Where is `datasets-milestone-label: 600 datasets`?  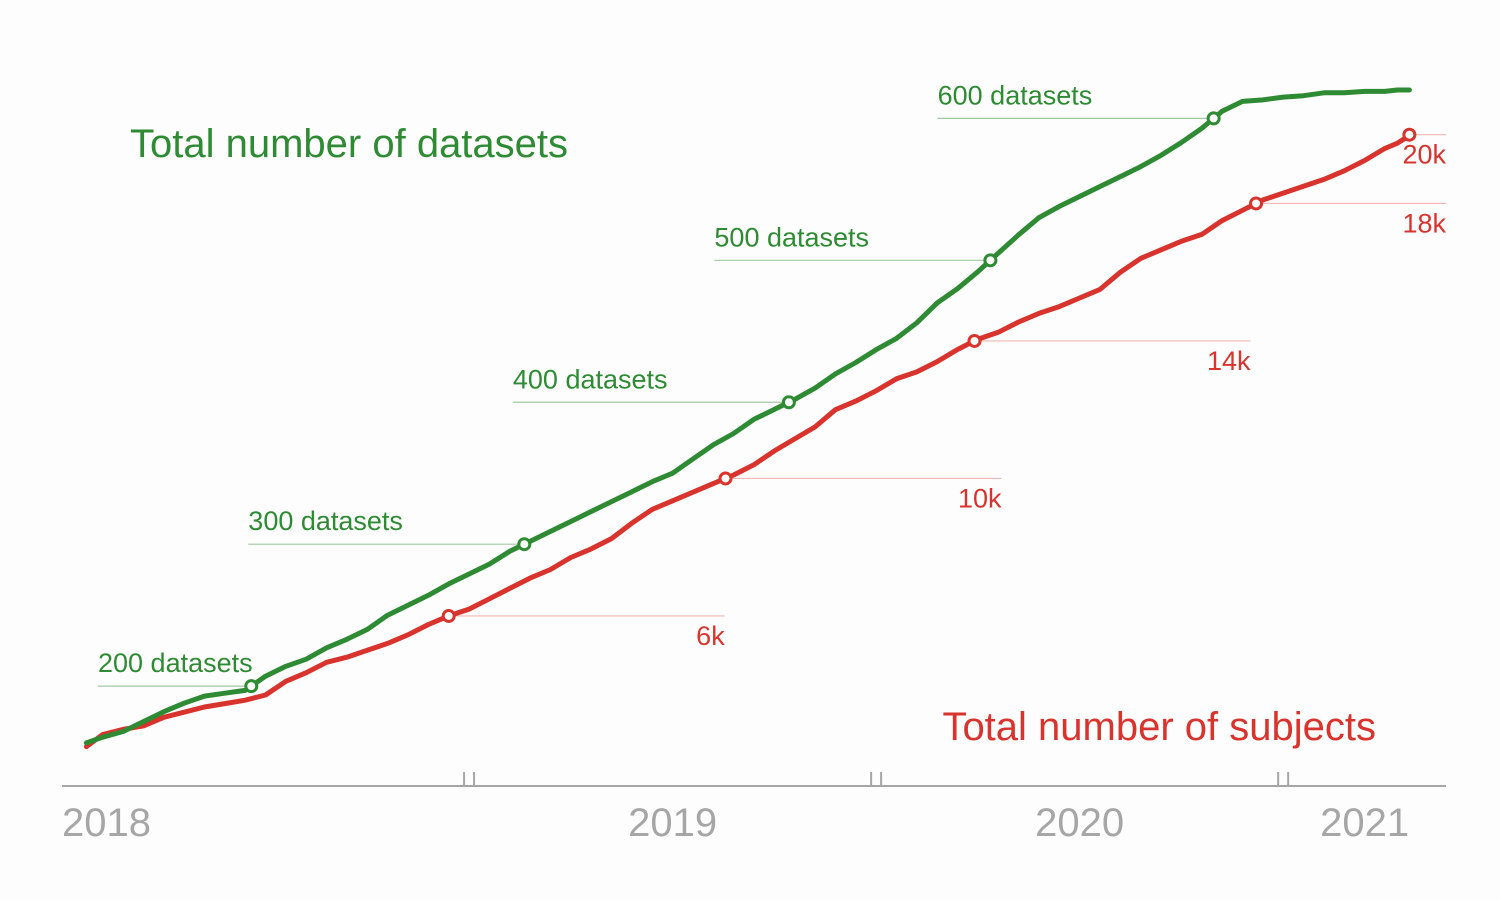 datasets-milestone-label: 600 datasets is located at coordinates (1015, 95).